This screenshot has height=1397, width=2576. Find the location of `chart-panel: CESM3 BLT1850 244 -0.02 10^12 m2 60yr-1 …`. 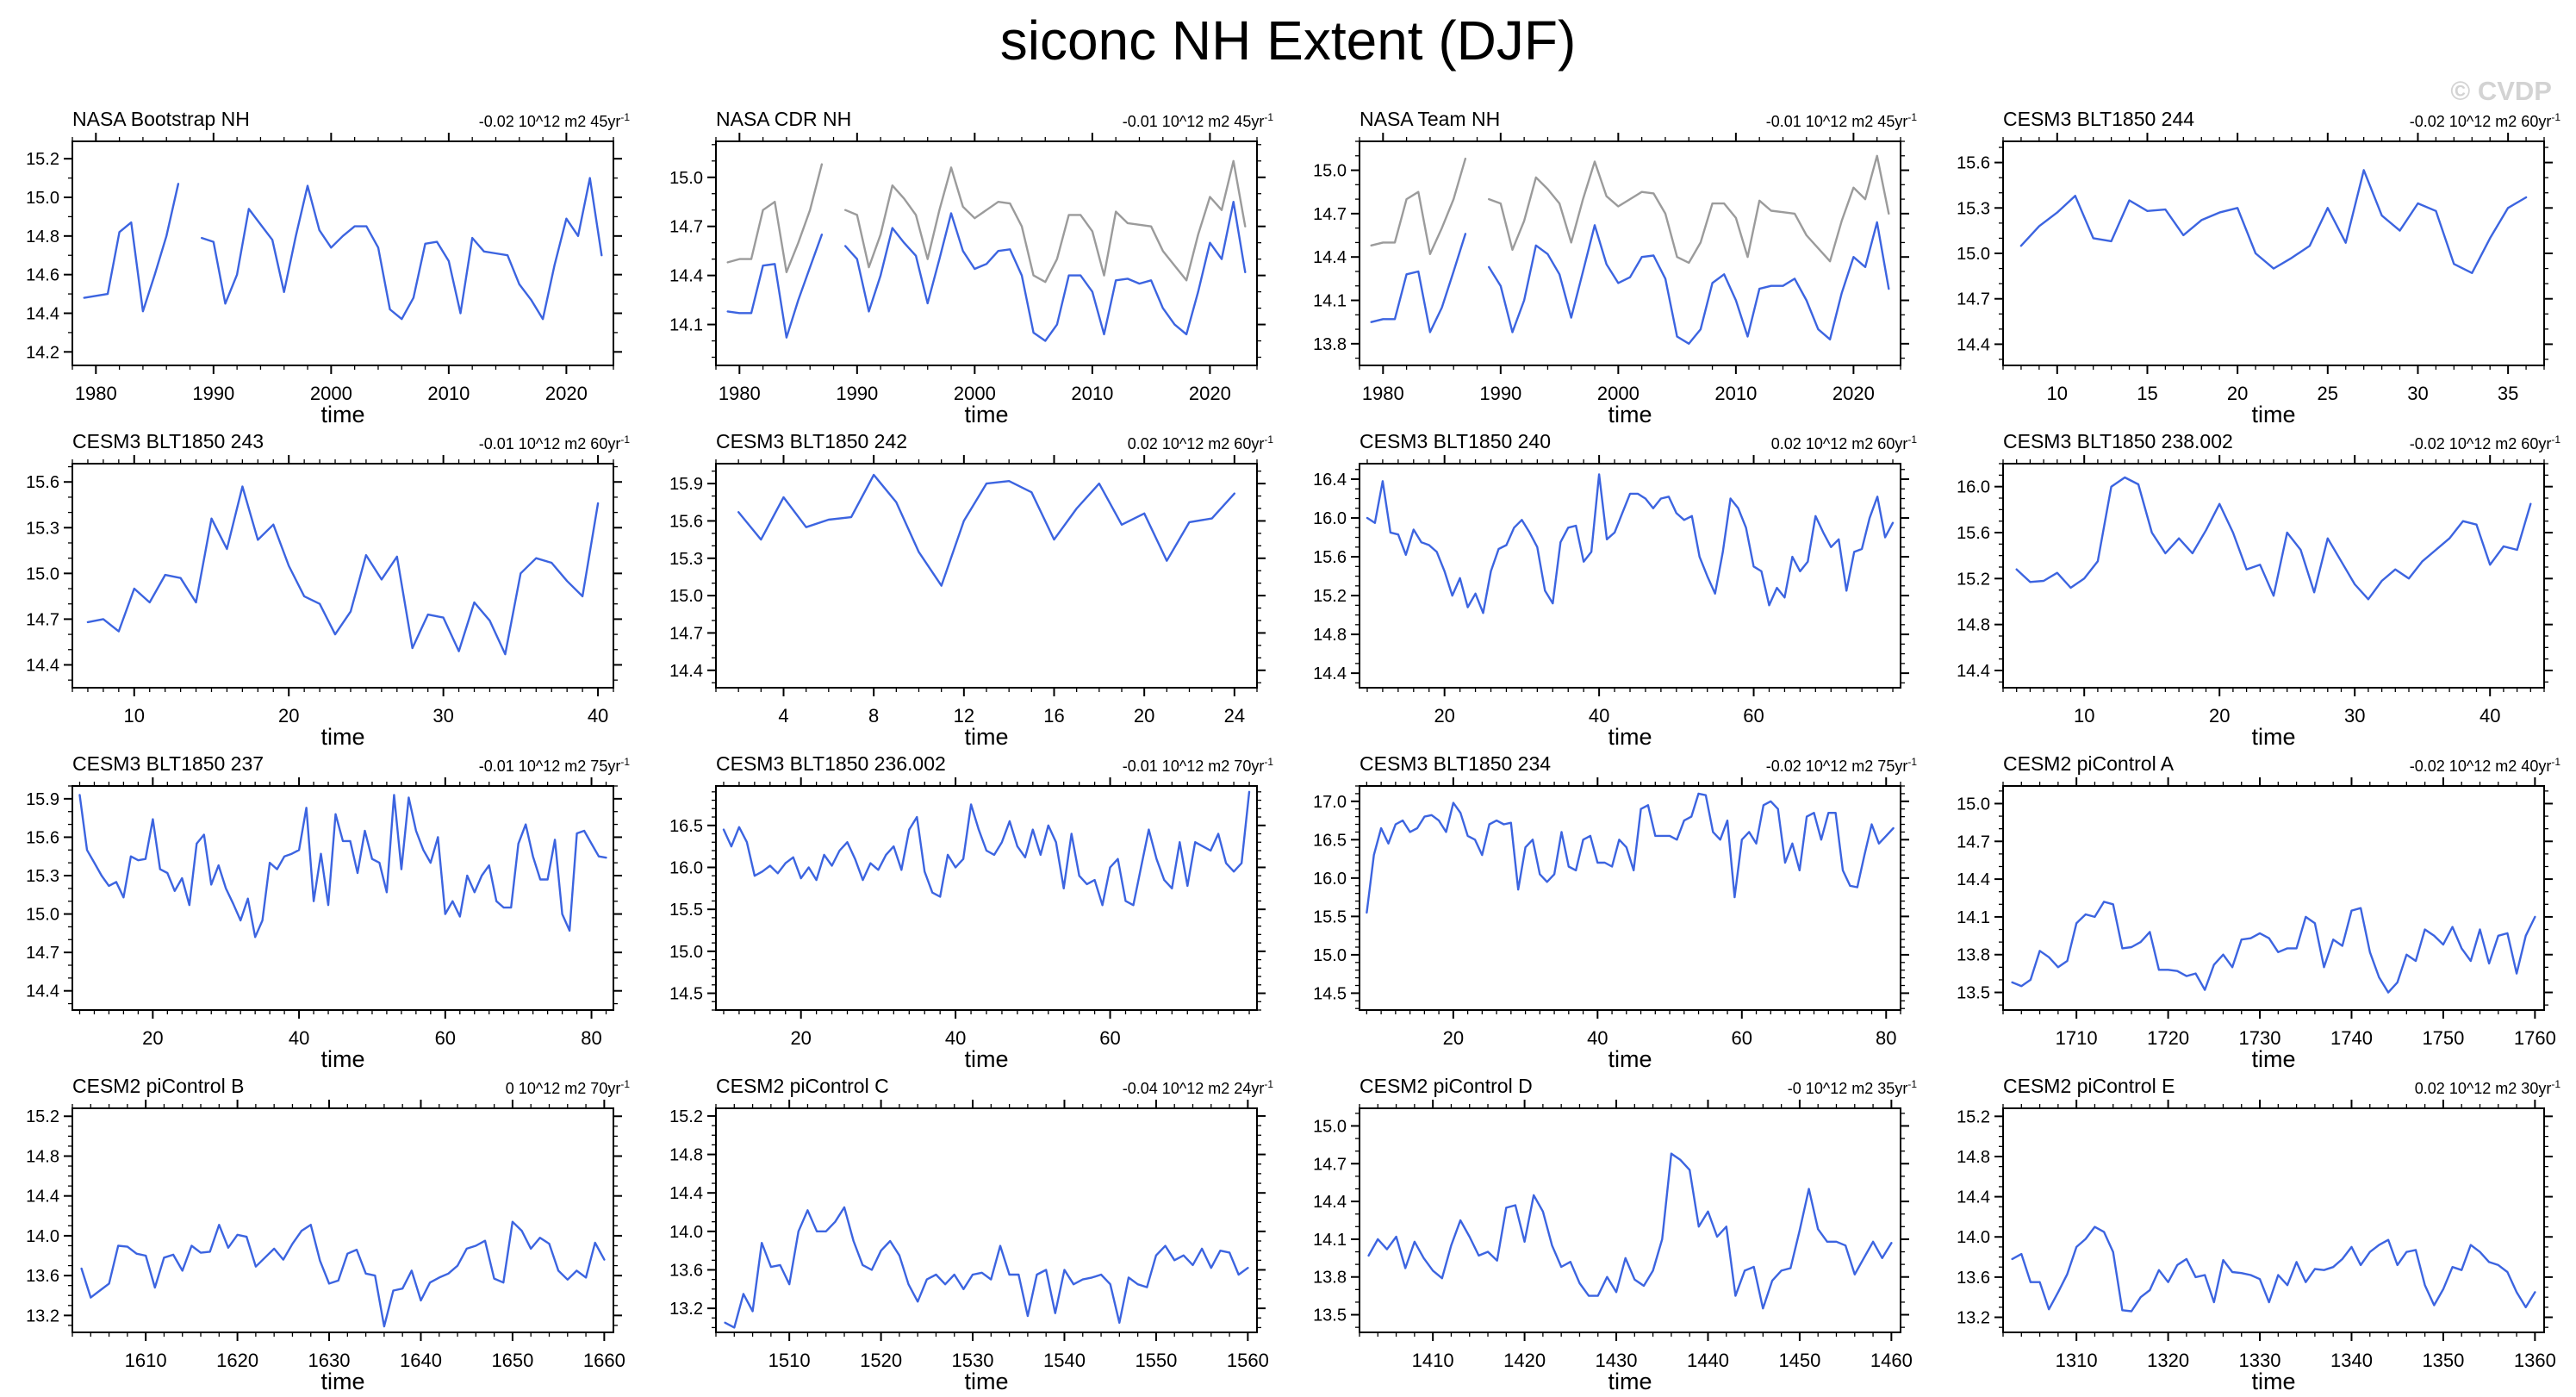

chart-panel: CESM3 BLT1850 244 -0.02 10^12 m2 60yr-1 … is located at coordinates (2253, 264).